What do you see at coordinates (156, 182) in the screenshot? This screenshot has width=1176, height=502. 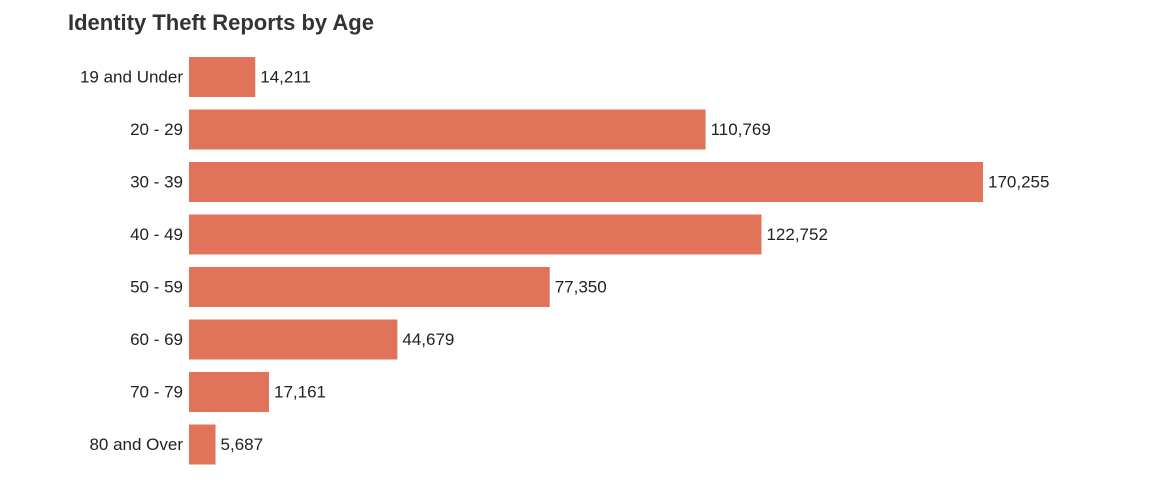 I see `category-label-2: 30 - 39` at bounding box center [156, 182].